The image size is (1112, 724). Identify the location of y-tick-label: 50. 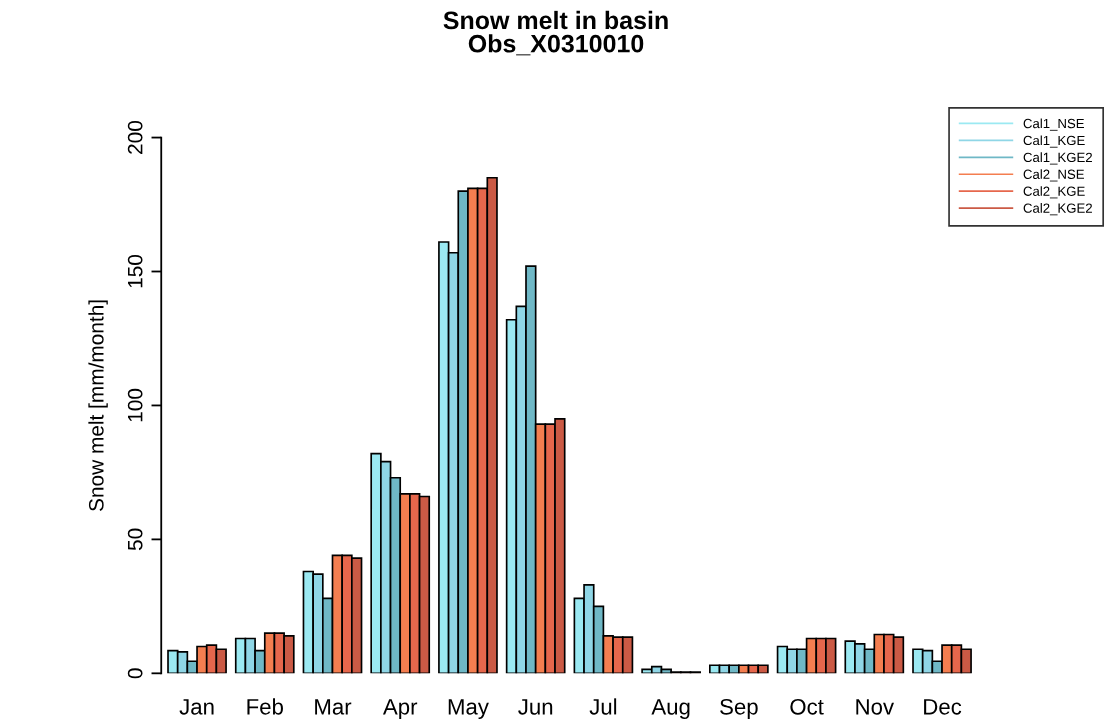
(135, 539).